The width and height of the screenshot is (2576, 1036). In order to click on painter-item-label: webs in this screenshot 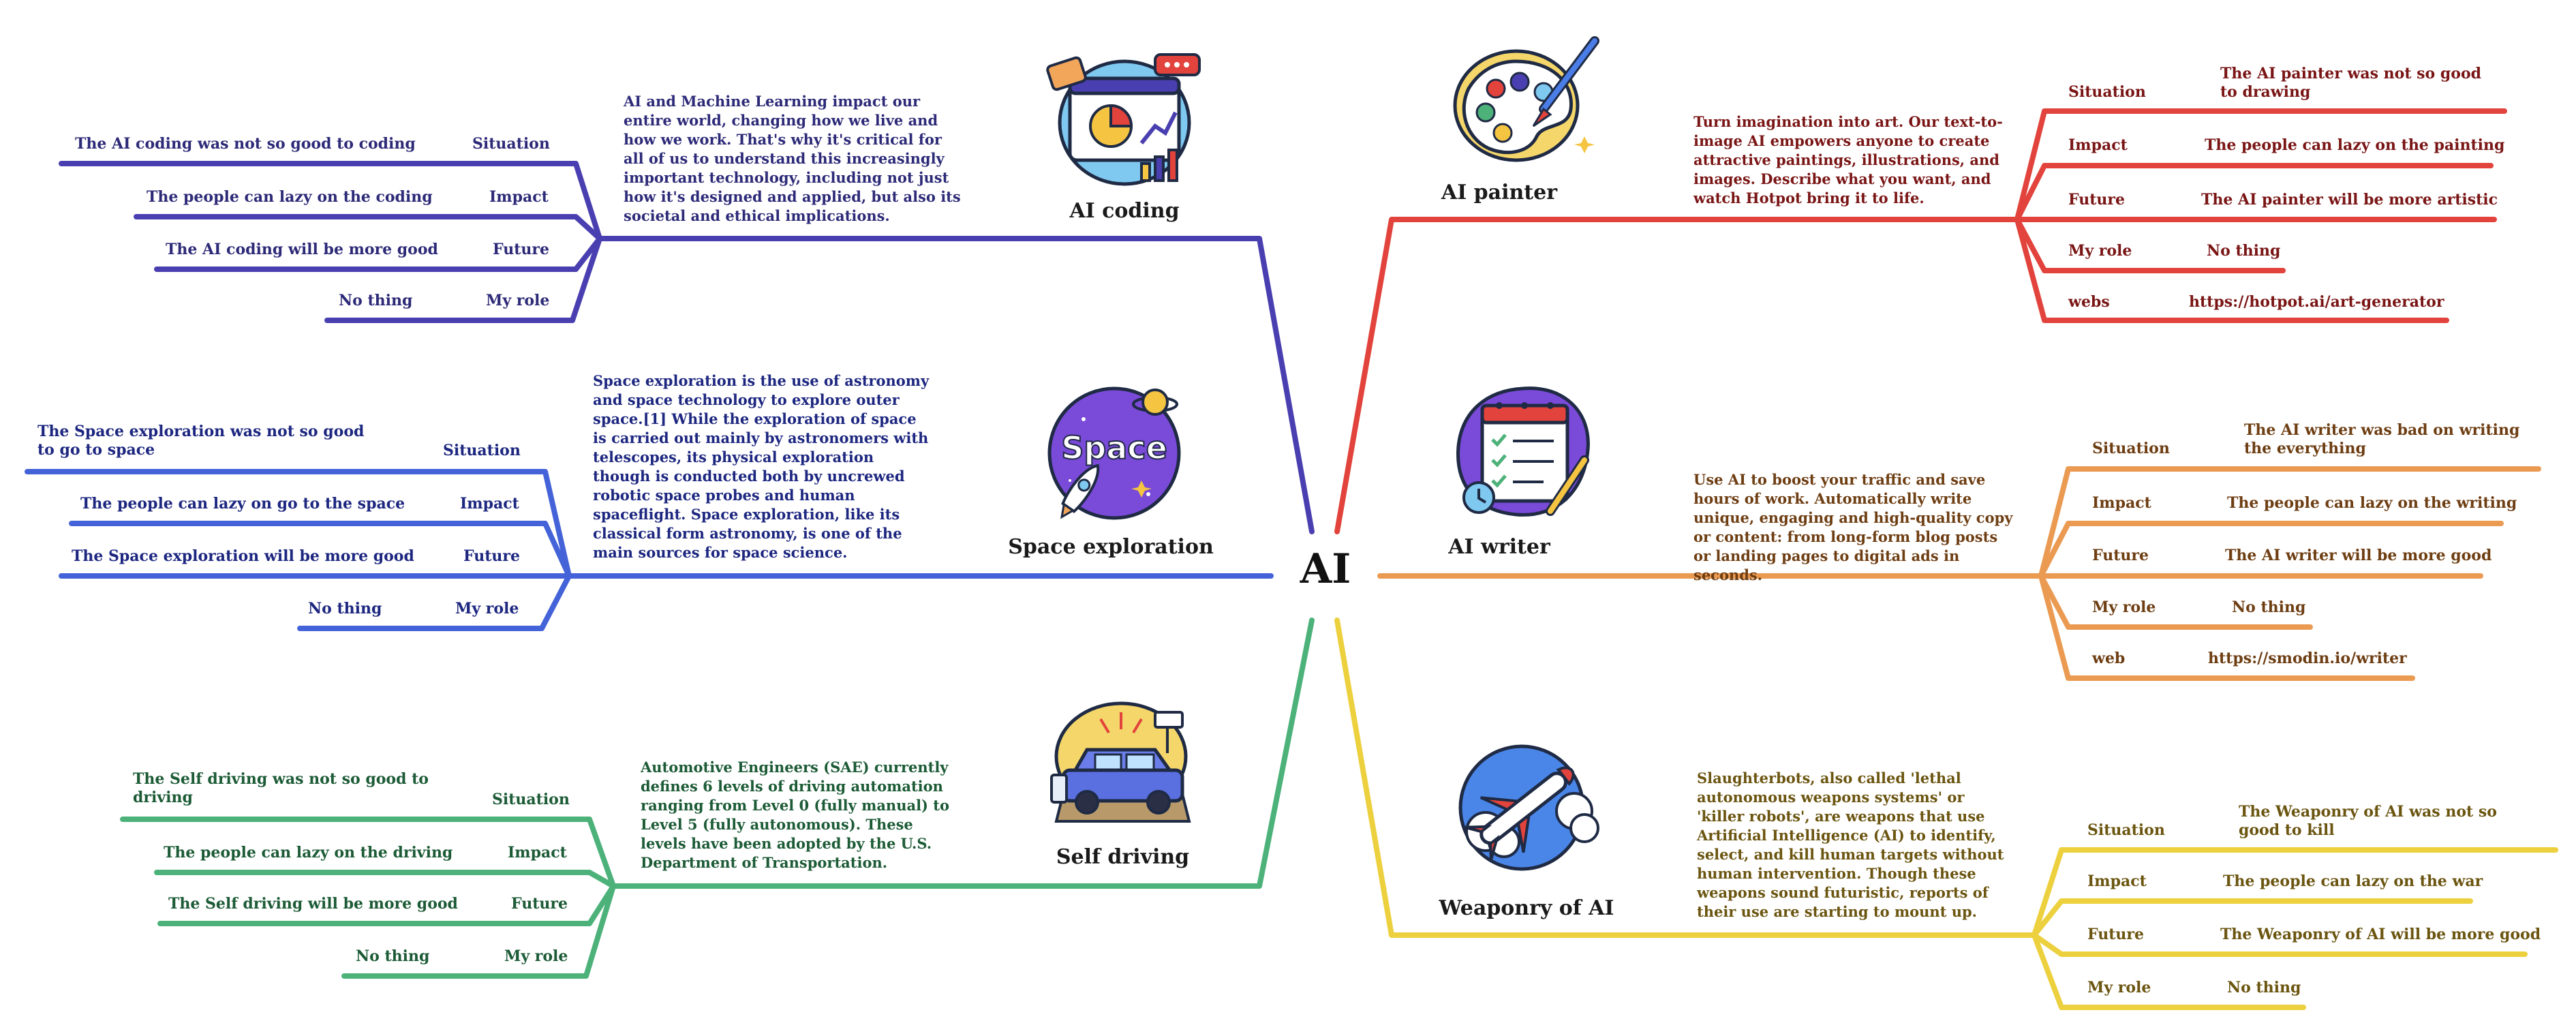, I will do `click(2089, 302)`.